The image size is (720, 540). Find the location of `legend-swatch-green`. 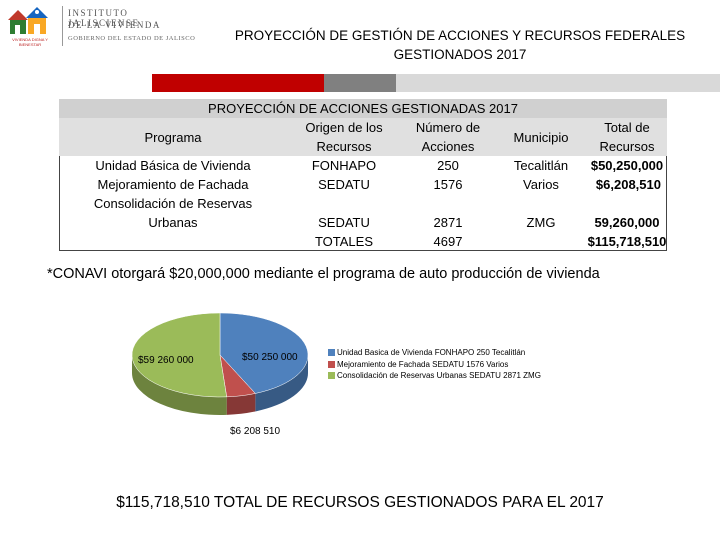

legend-swatch-green is located at coordinates (331, 376).